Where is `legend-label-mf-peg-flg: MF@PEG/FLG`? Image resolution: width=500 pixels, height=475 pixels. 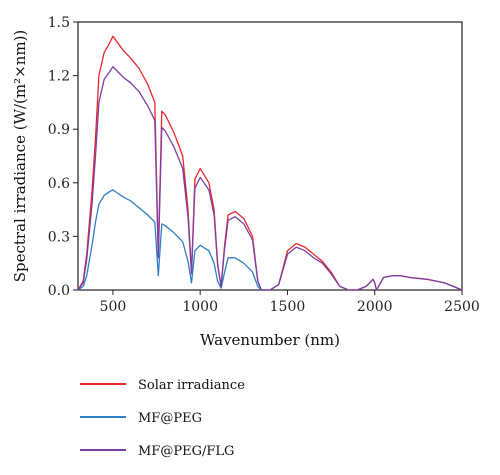 legend-label-mf-peg-flg: MF@PEG/FLG is located at coordinates (186, 451).